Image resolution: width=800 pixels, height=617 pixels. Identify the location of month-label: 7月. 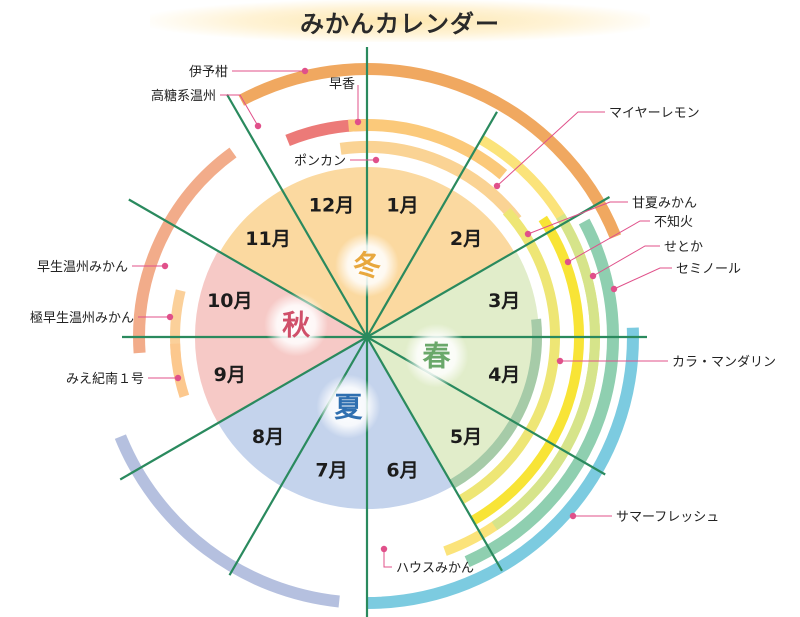
(331, 470).